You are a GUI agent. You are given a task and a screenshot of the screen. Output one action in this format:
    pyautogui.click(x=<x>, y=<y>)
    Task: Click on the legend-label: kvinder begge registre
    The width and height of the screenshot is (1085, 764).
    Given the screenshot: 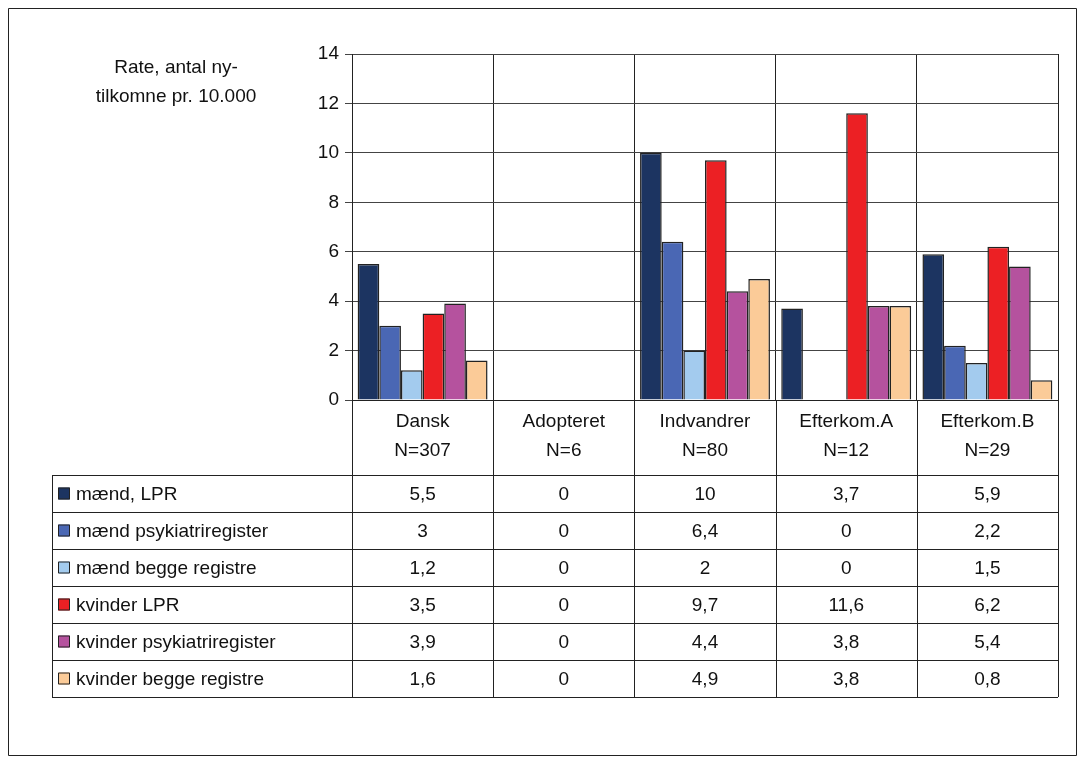 What is the action you would take?
    pyautogui.click(x=170, y=678)
    